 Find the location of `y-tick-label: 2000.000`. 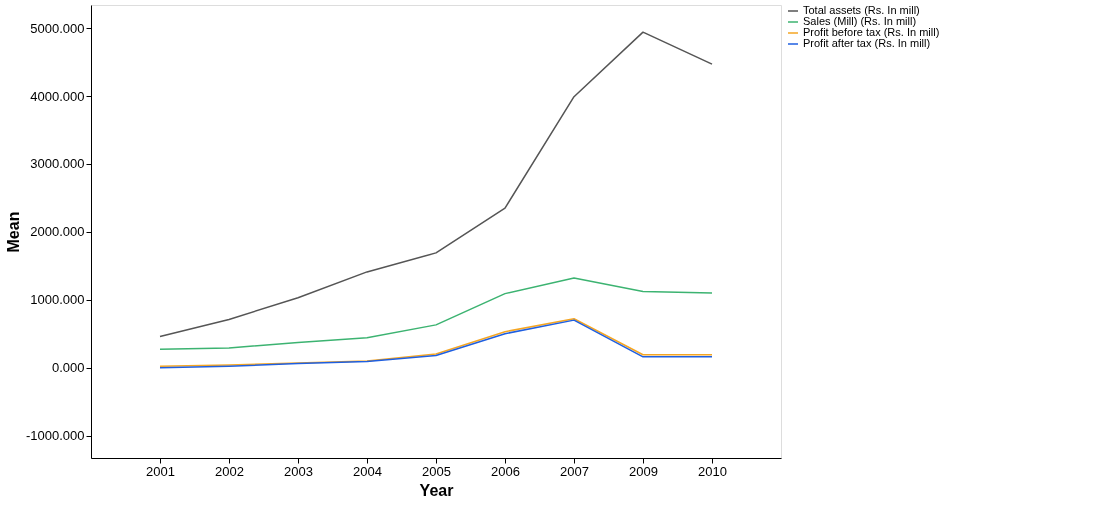

y-tick-label: 2000.000 is located at coordinates (57, 232).